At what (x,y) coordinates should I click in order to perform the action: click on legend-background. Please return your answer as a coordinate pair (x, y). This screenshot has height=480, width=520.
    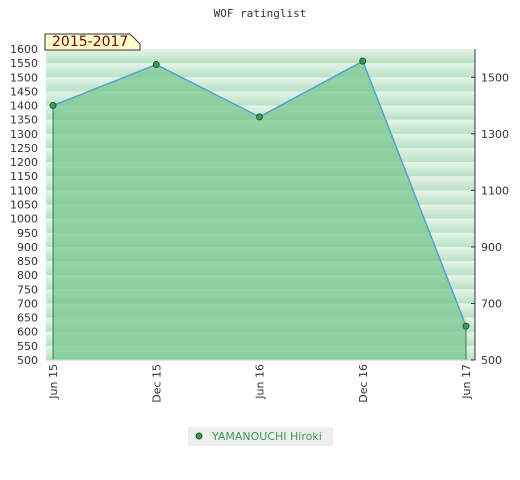
    Looking at the image, I should click on (260, 436).